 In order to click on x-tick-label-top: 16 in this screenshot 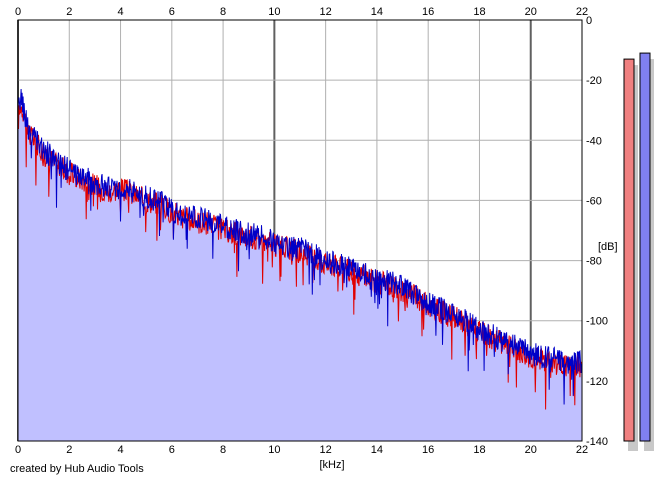, I will do `click(428, 12)`.